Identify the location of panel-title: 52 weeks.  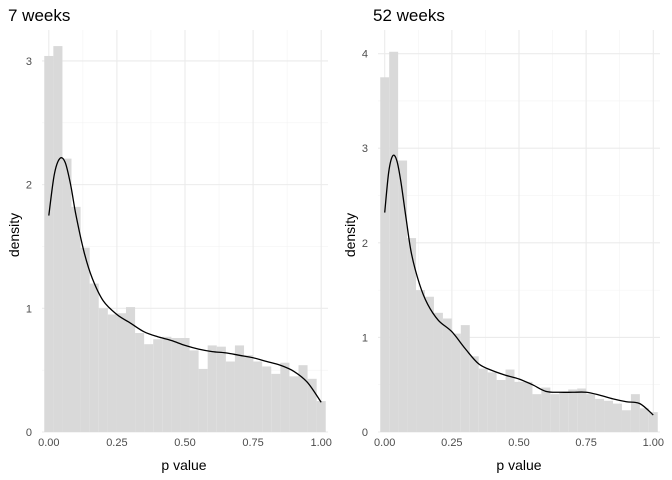
(409, 15).